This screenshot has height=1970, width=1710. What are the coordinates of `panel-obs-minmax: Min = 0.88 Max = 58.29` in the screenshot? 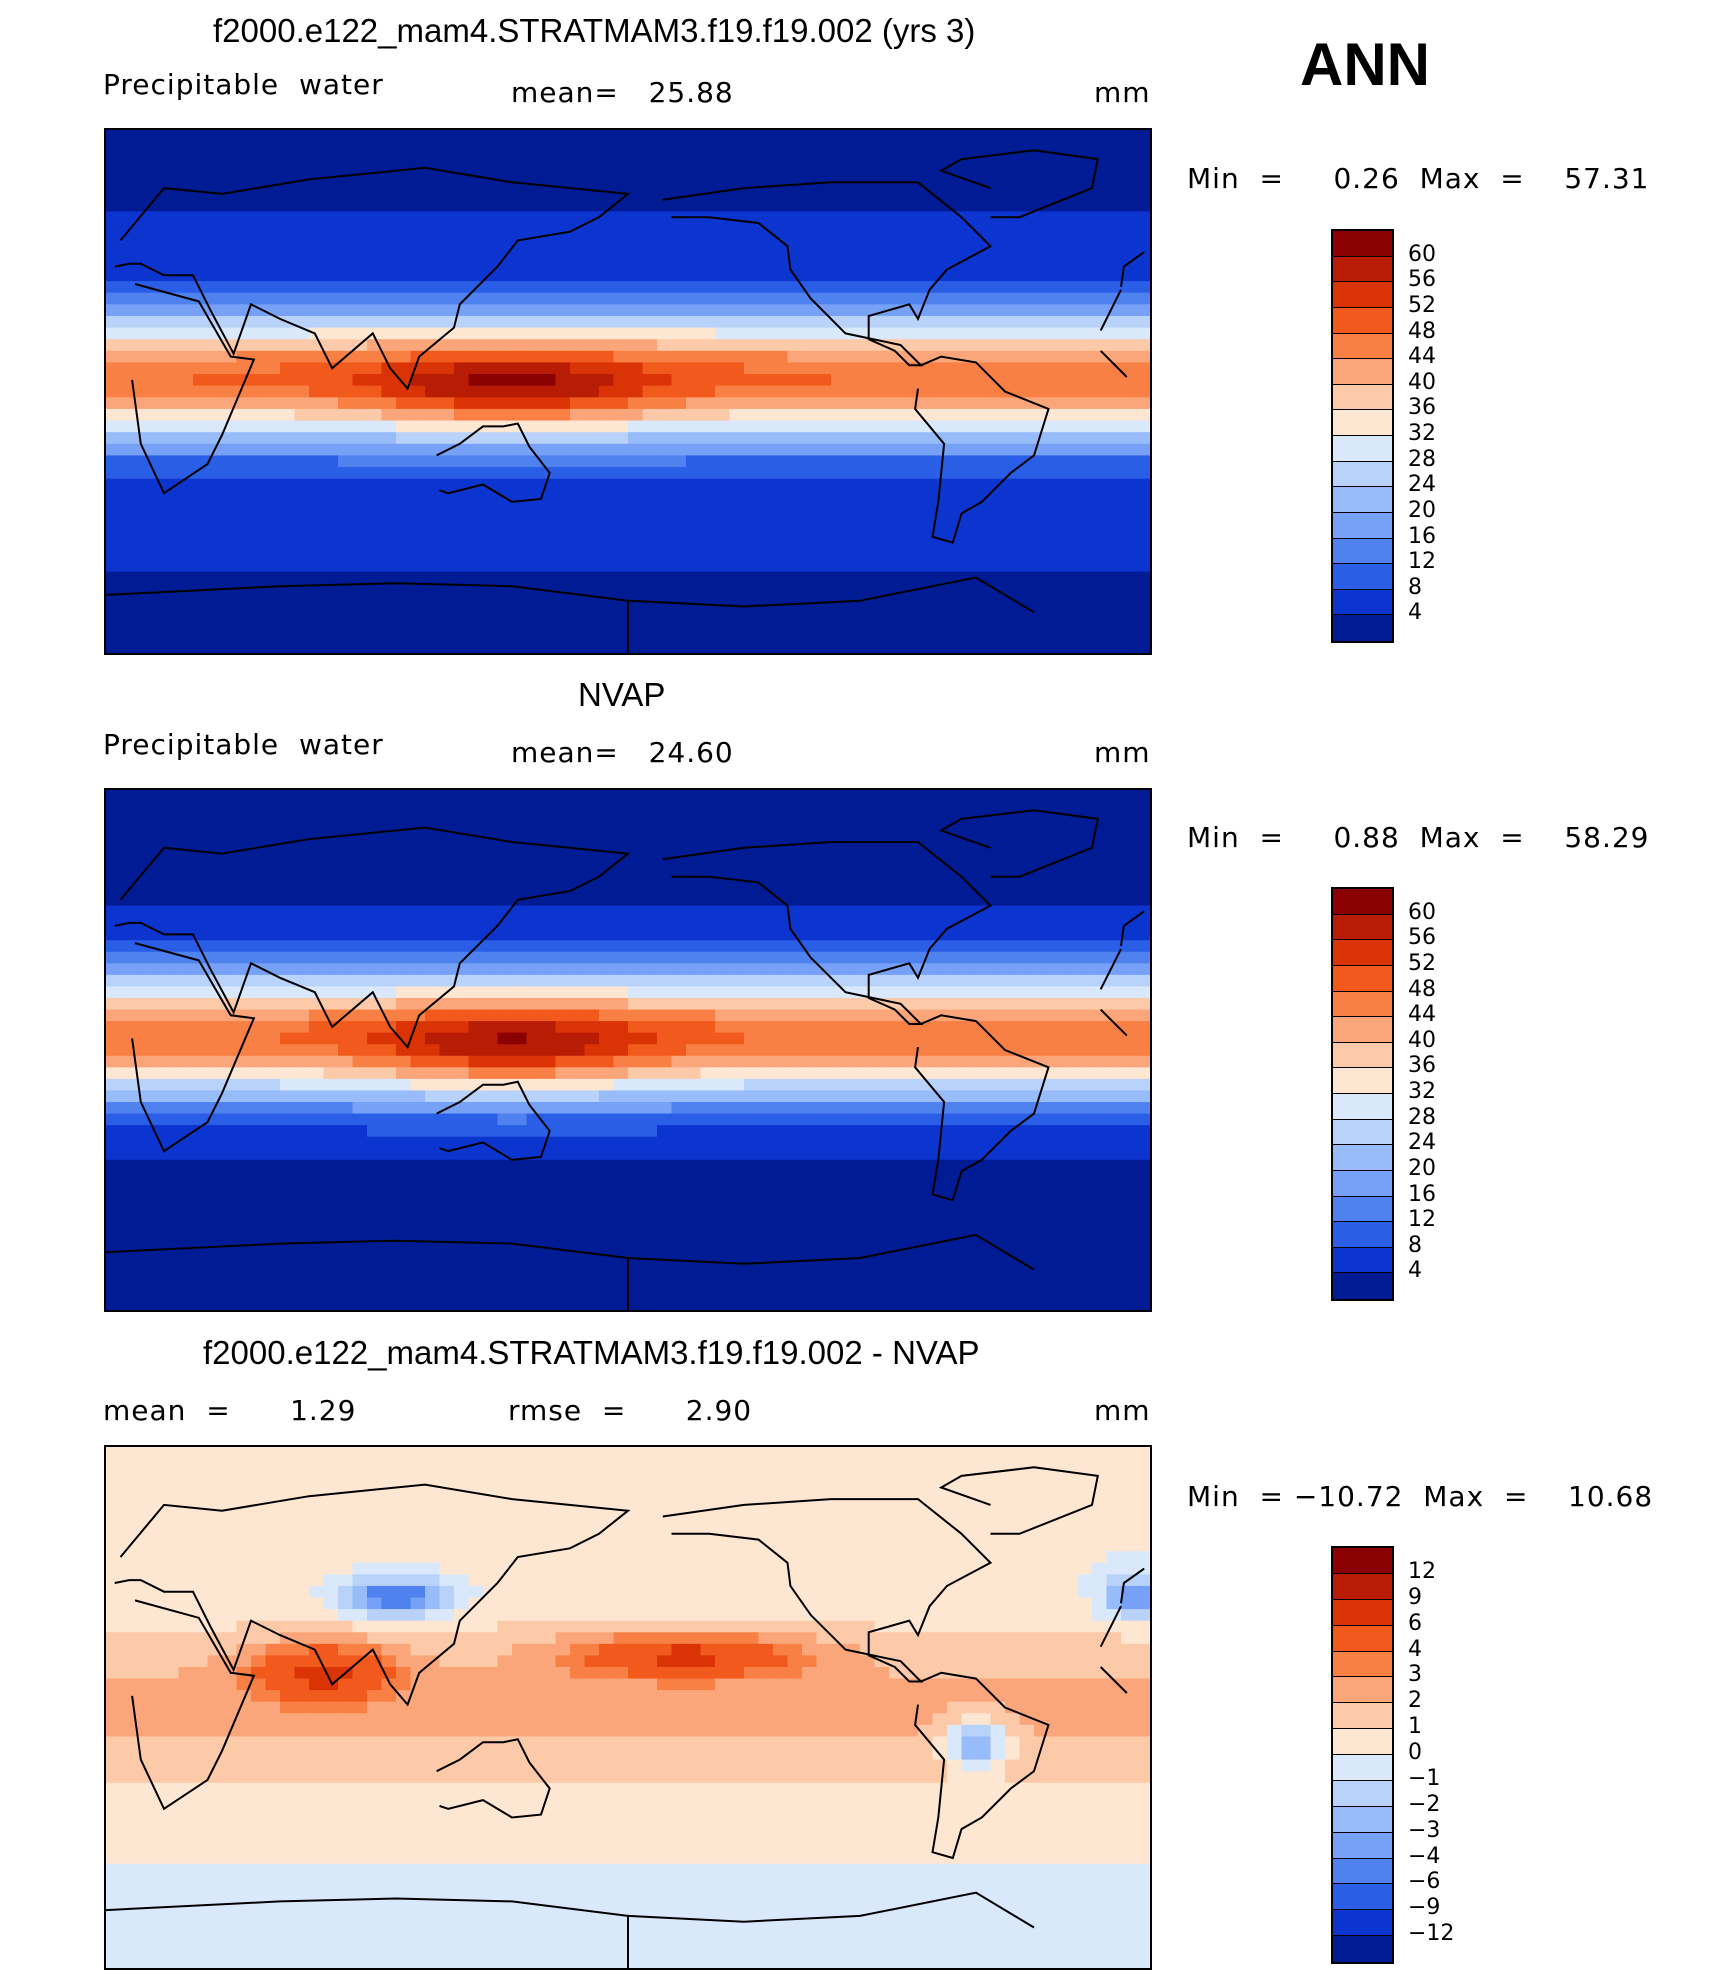 It's located at (1418, 837).